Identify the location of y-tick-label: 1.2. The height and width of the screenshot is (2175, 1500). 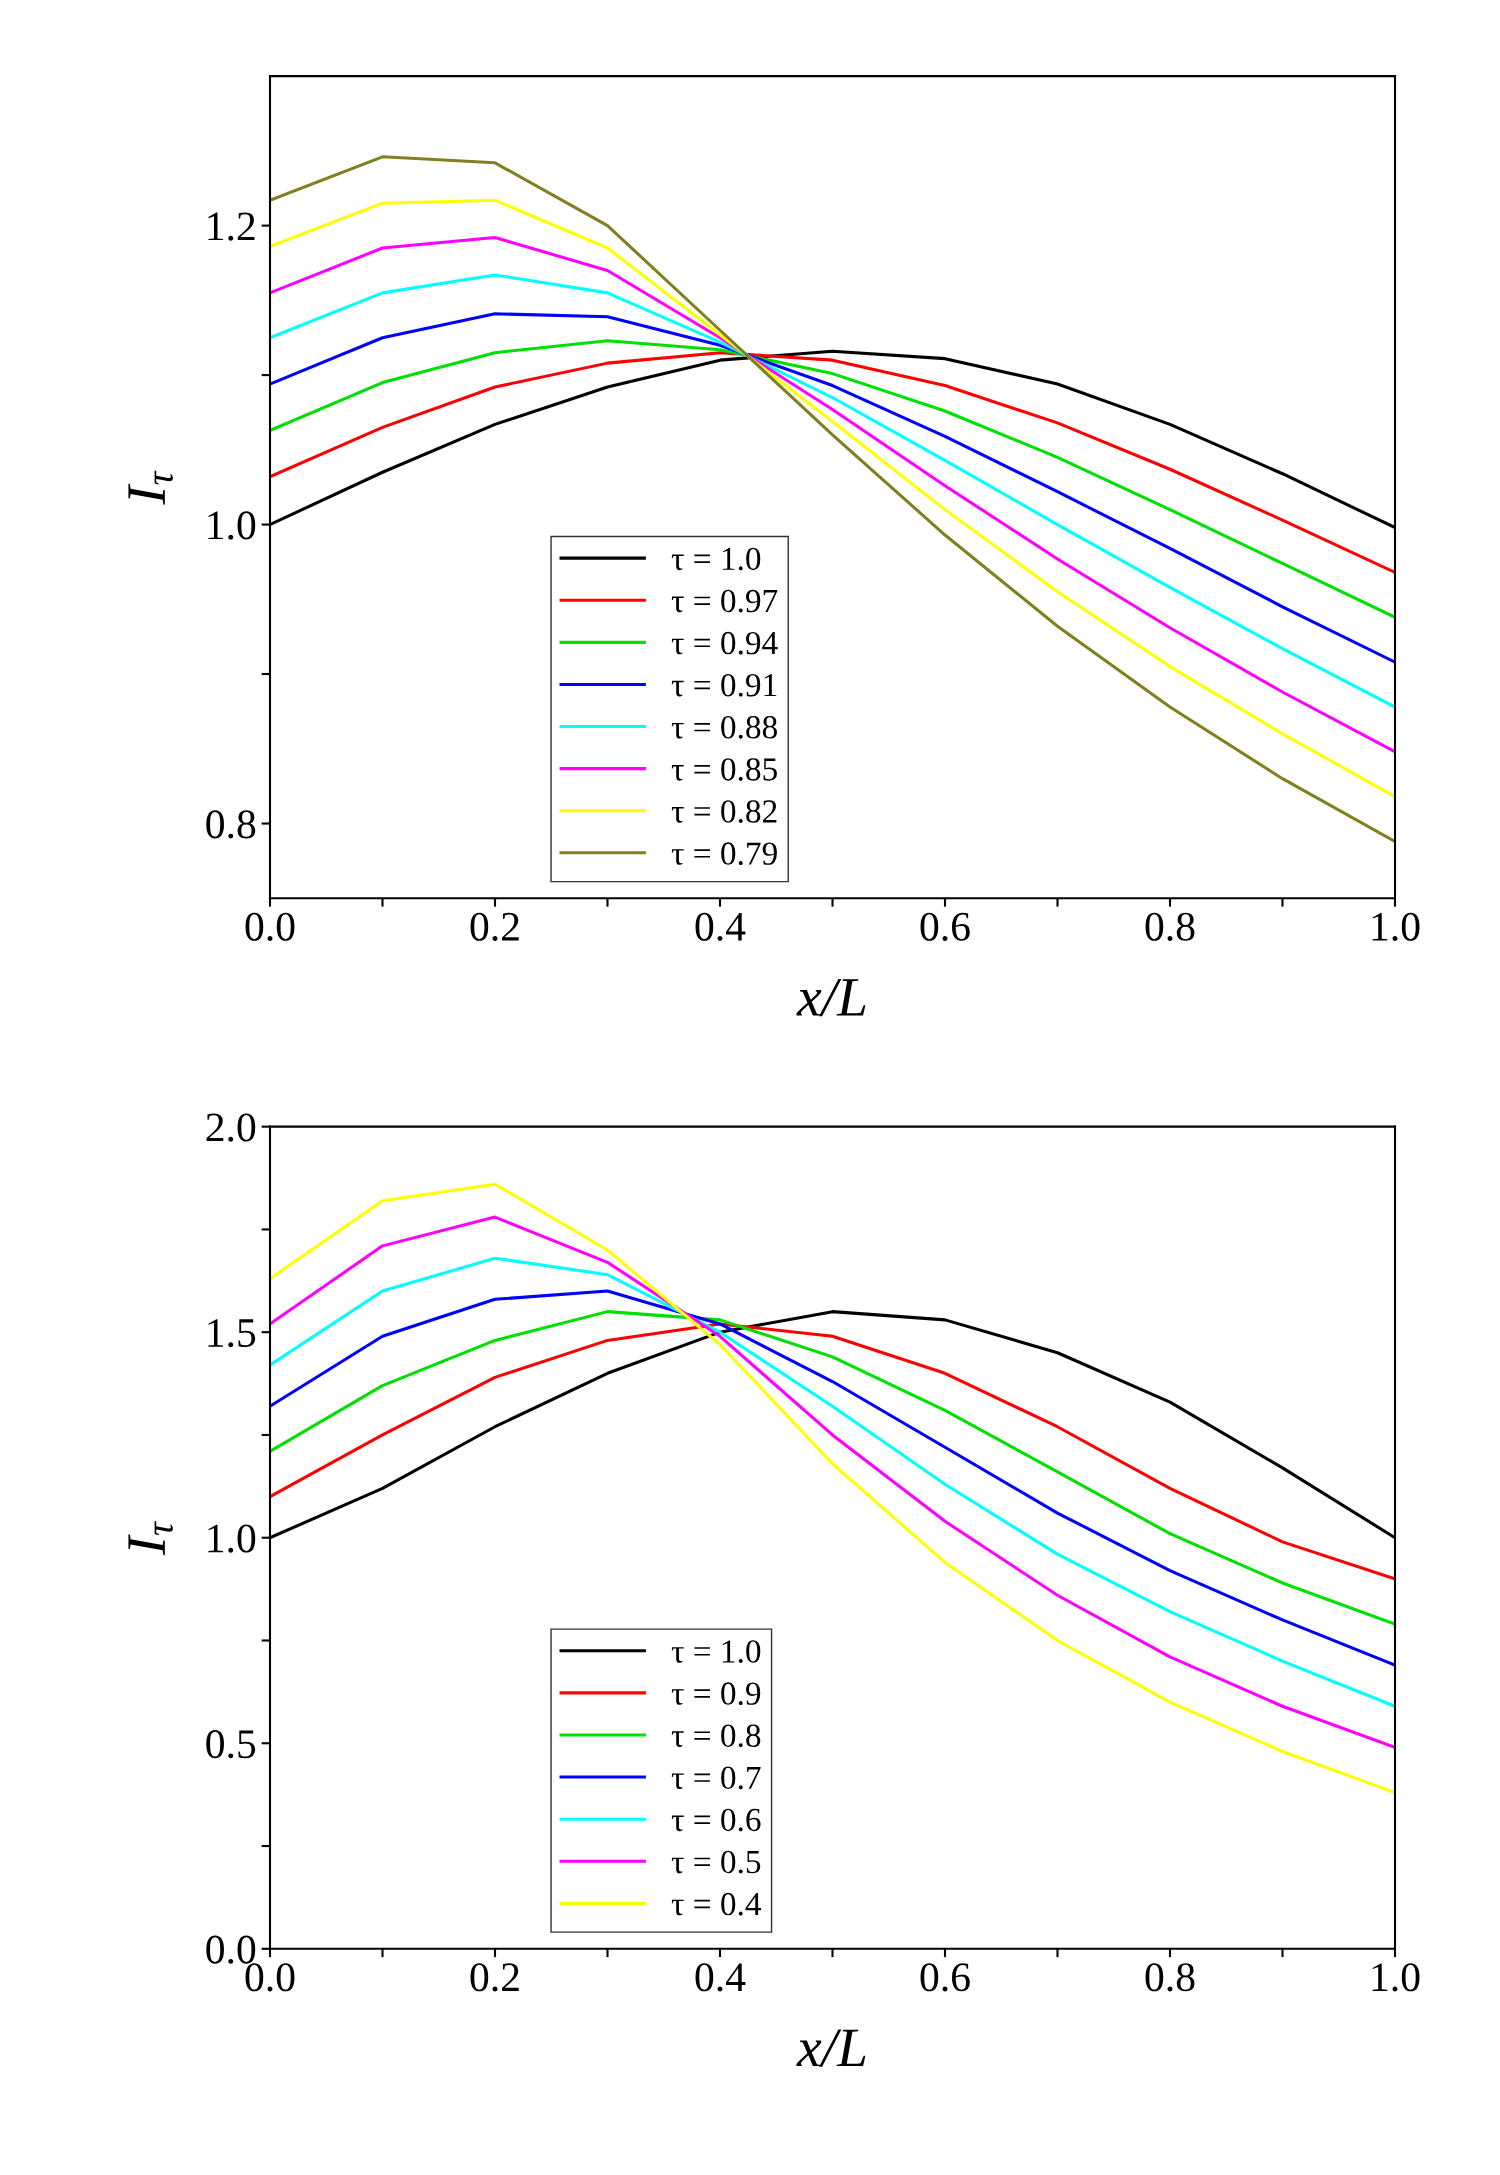
(231, 226).